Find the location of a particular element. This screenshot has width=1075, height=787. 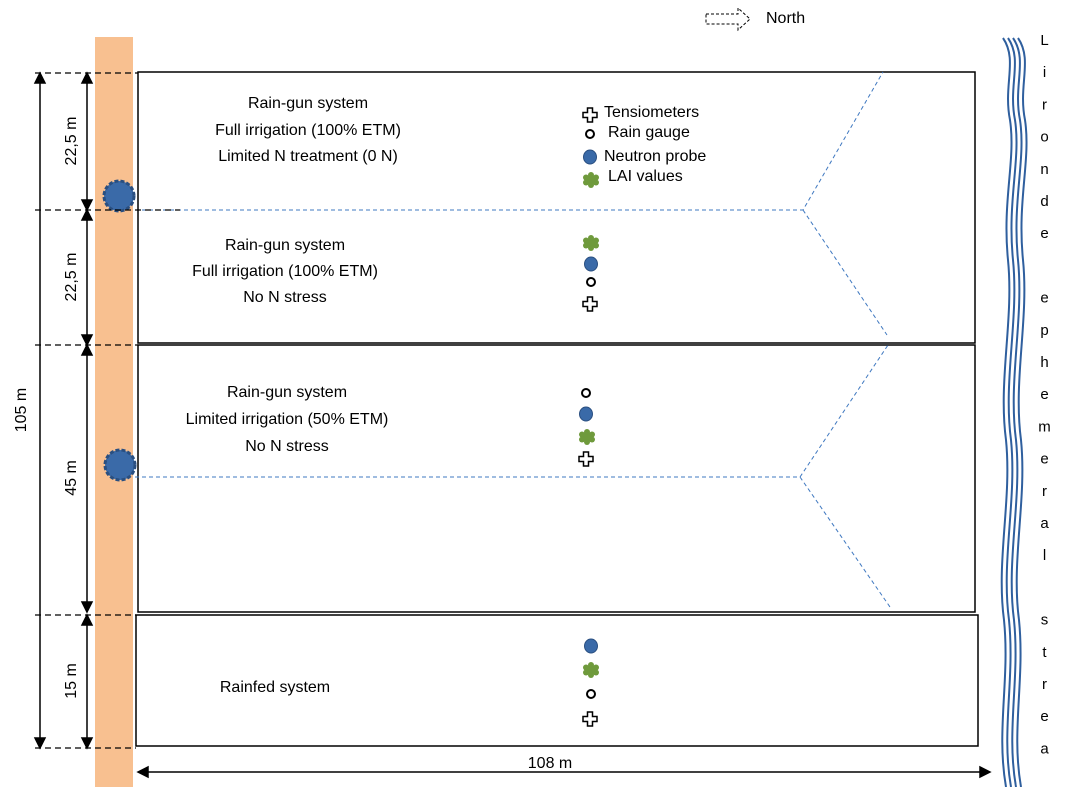

north-label: North is located at coordinates (785, 18).